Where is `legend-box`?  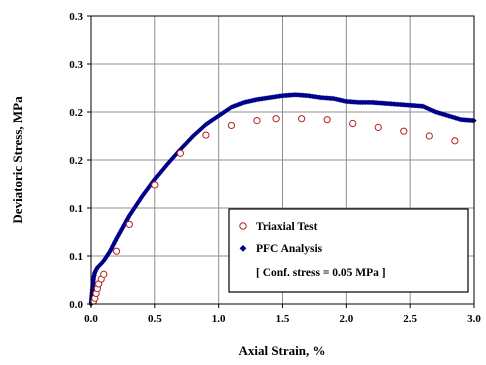 legend-box is located at coordinates (348, 250).